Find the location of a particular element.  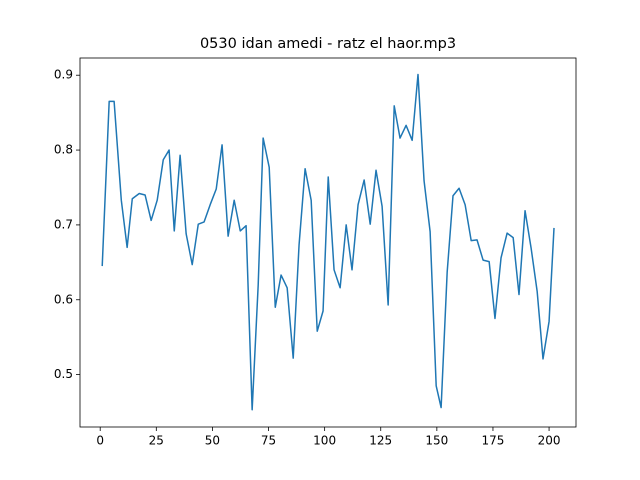

x-tick-label: 125 is located at coordinates (380, 441).